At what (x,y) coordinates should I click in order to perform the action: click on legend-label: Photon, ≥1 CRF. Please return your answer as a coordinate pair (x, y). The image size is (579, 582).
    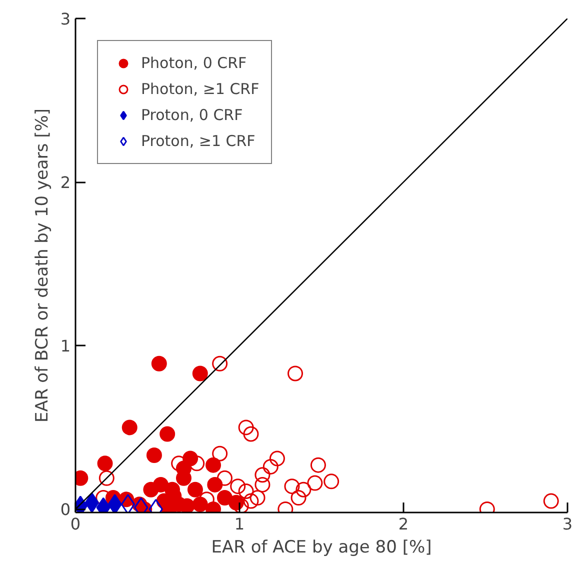
    Looking at the image, I should click on (200, 89).